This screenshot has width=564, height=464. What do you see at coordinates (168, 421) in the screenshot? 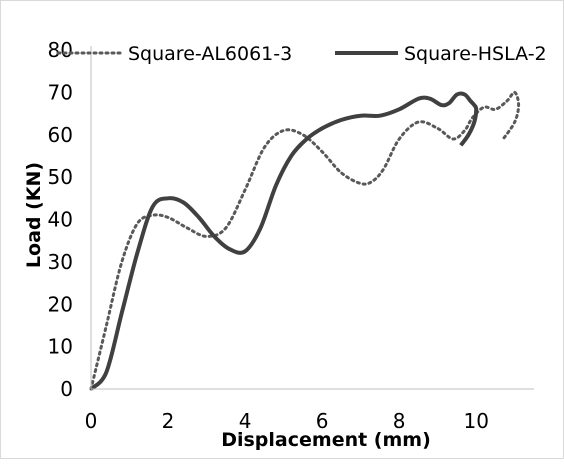
I see `x-tick-label: 2` at bounding box center [168, 421].